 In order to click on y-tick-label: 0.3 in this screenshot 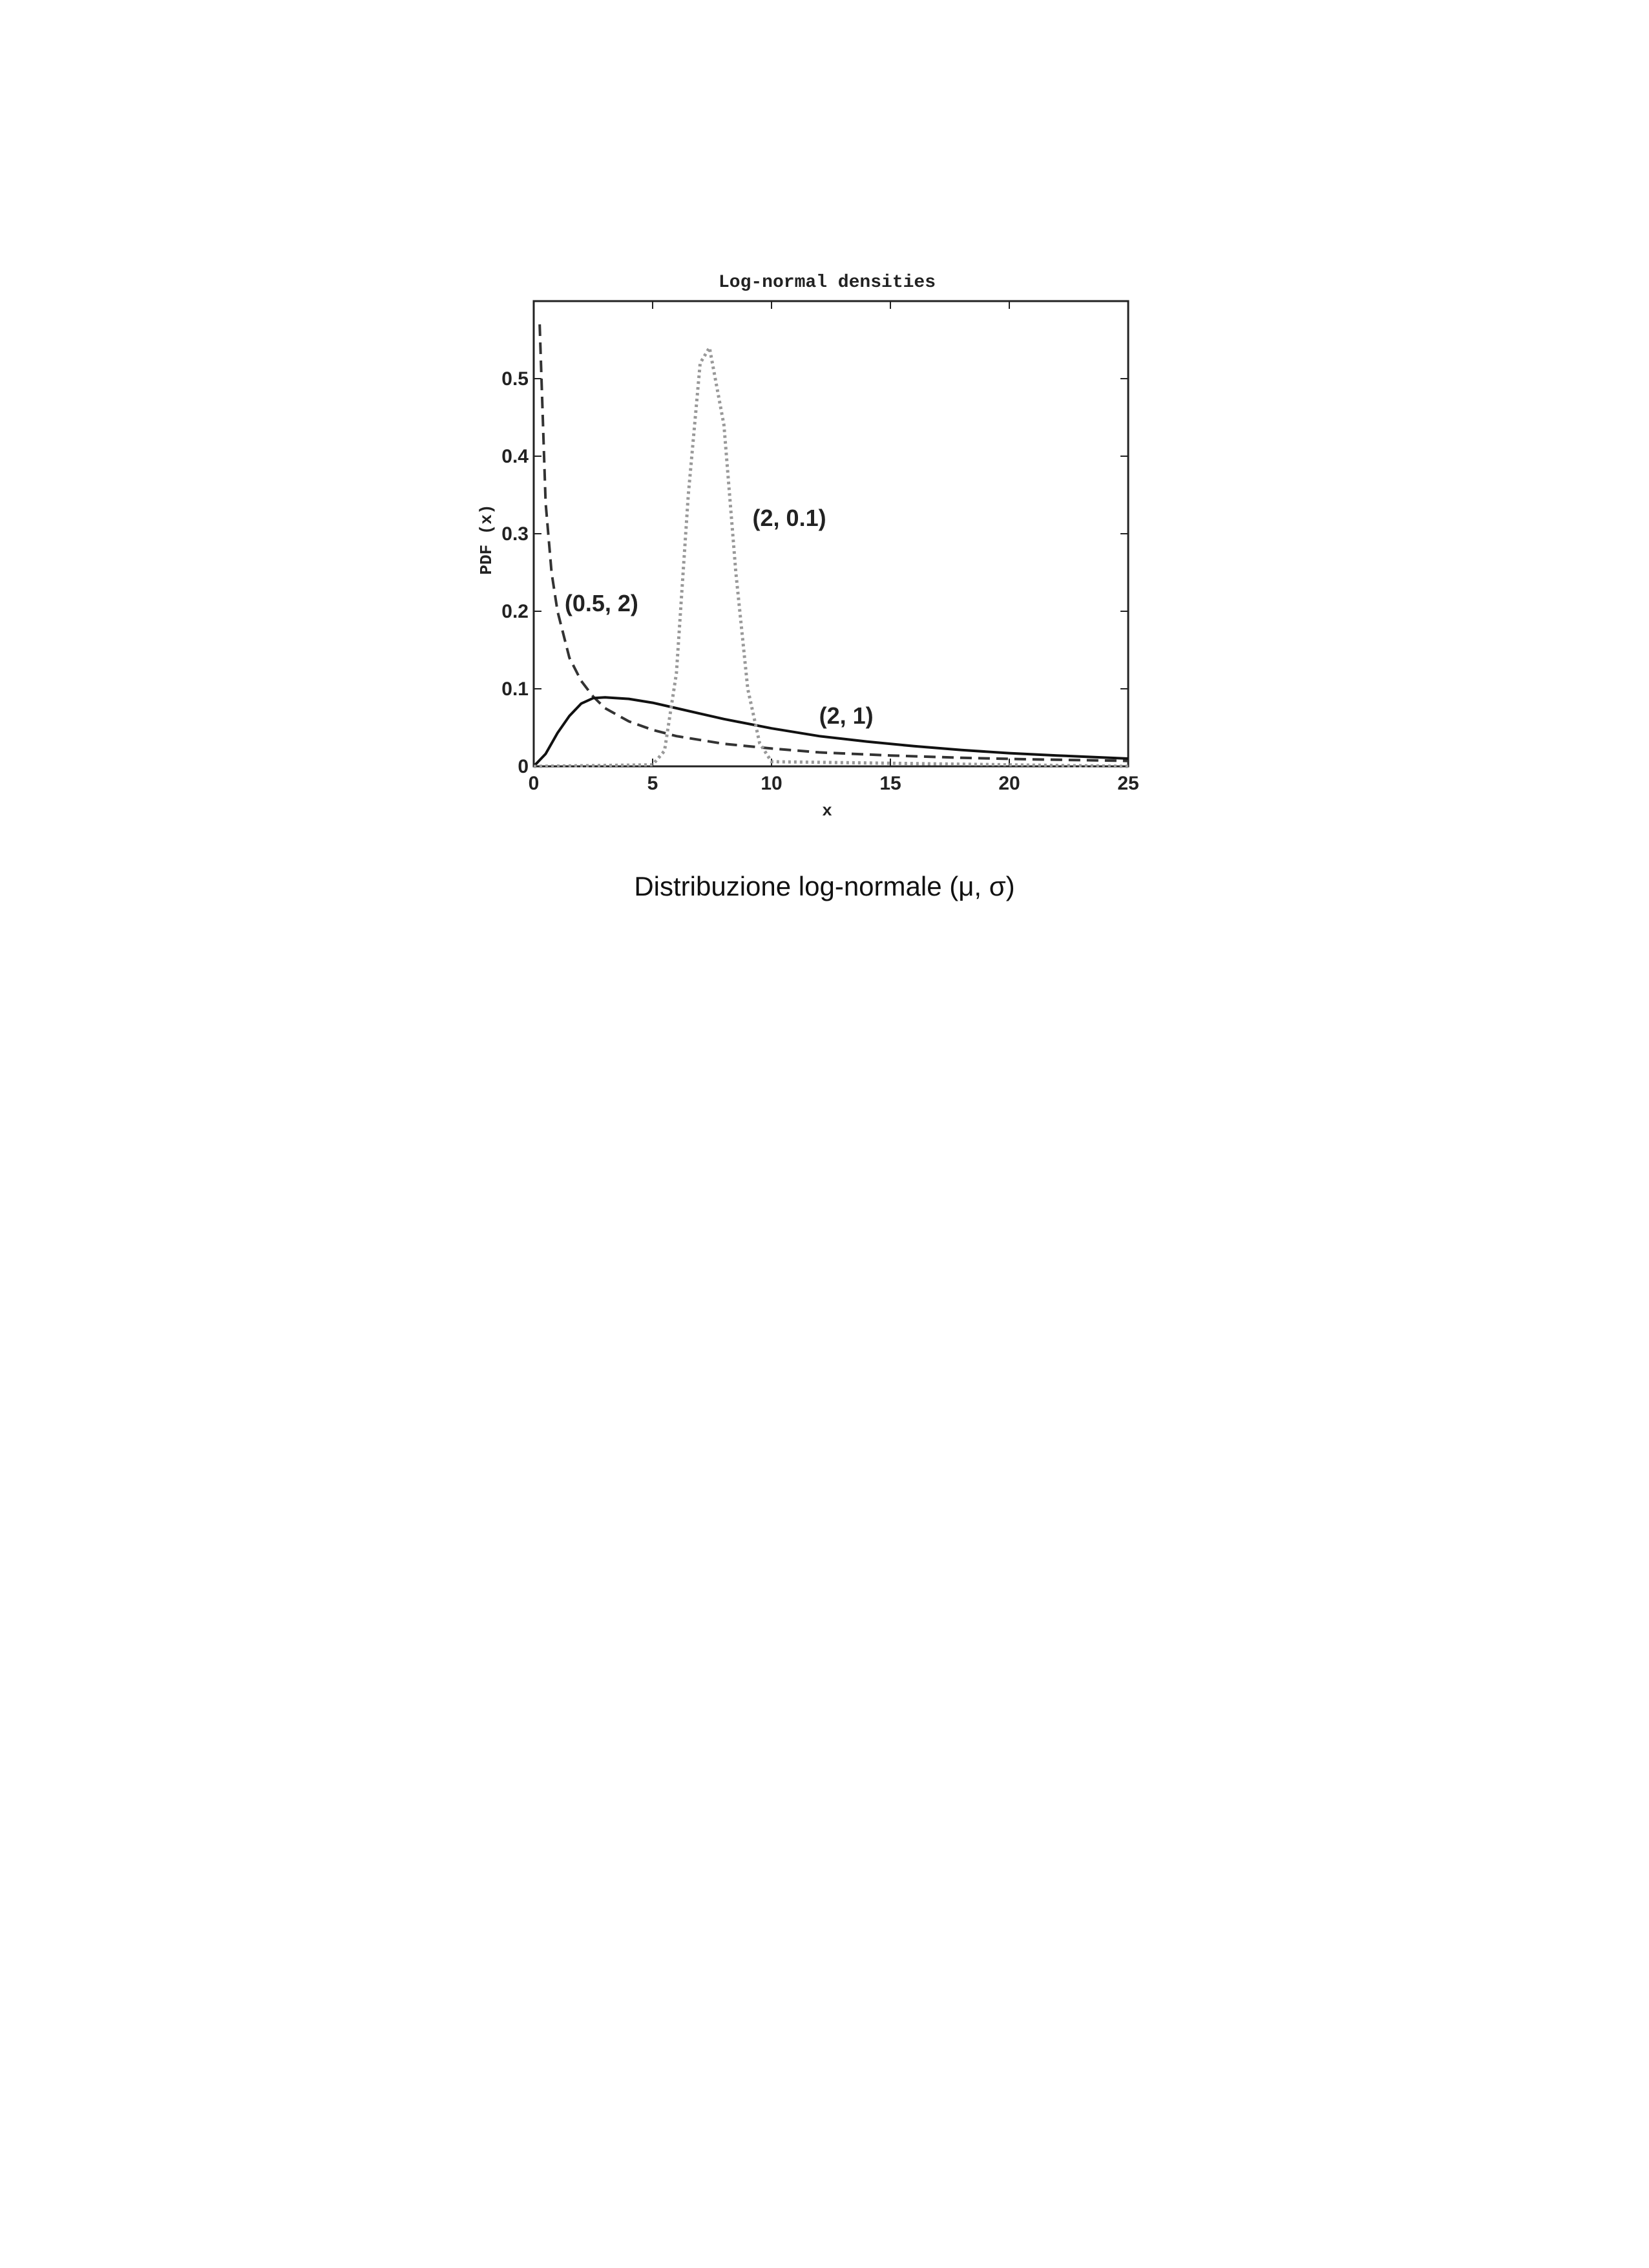, I will do `click(515, 534)`.